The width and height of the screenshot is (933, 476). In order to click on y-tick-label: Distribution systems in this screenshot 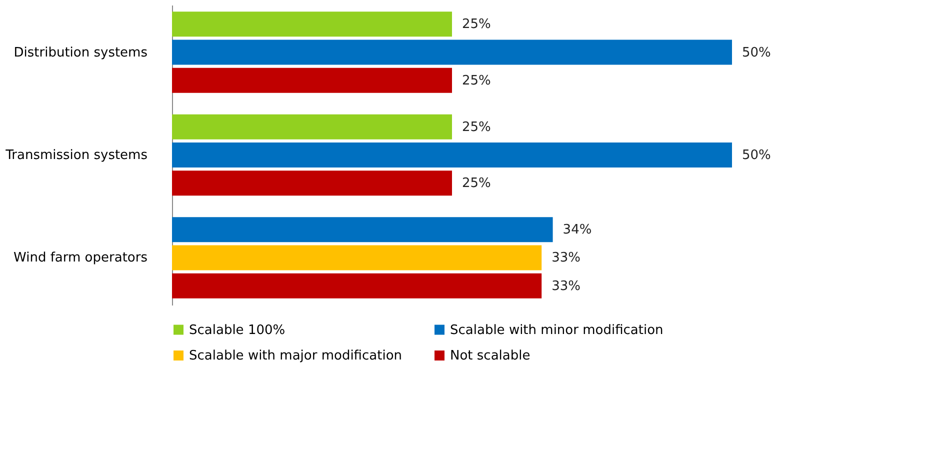, I will do `click(81, 52)`.